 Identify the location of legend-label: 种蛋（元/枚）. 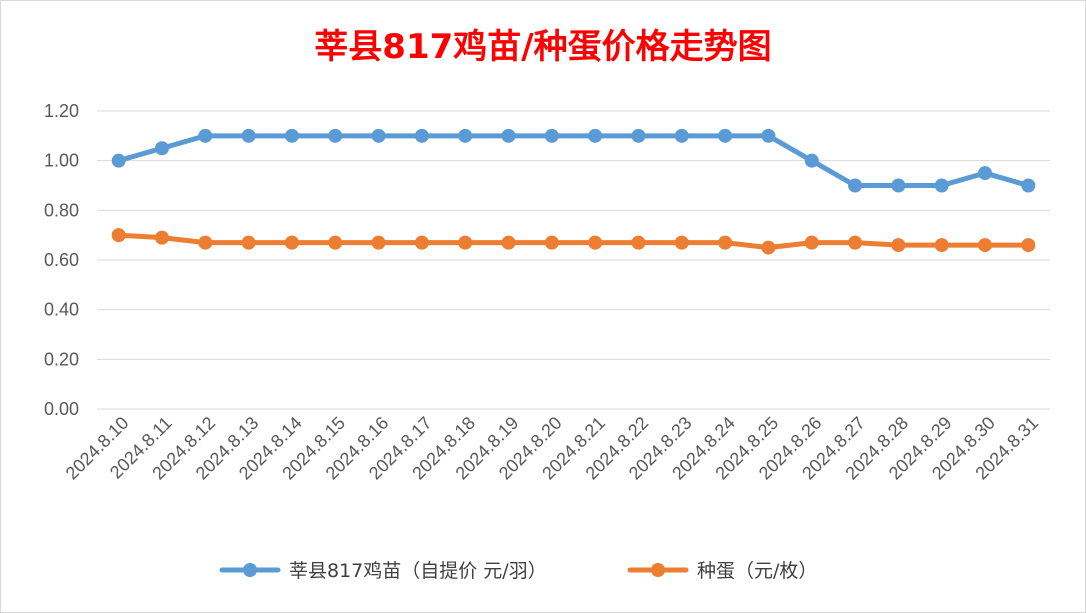
(757, 571).